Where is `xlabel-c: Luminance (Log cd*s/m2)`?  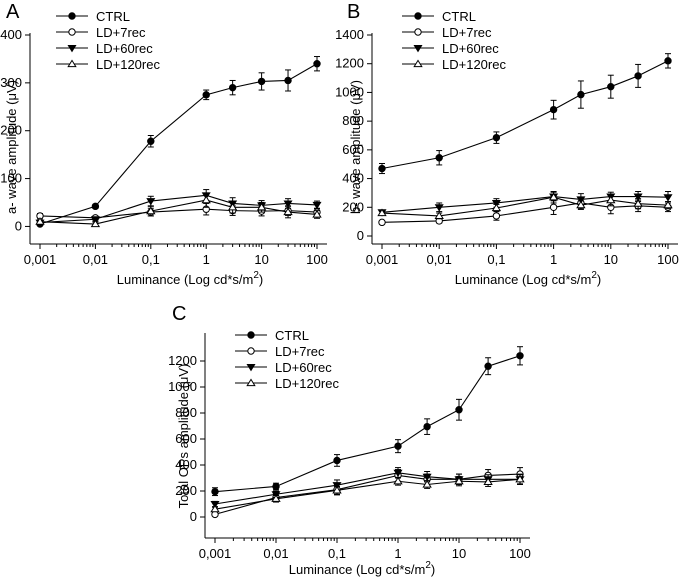 xlabel-c: Luminance (Log cd*s/m2) is located at coordinates (362, 568).